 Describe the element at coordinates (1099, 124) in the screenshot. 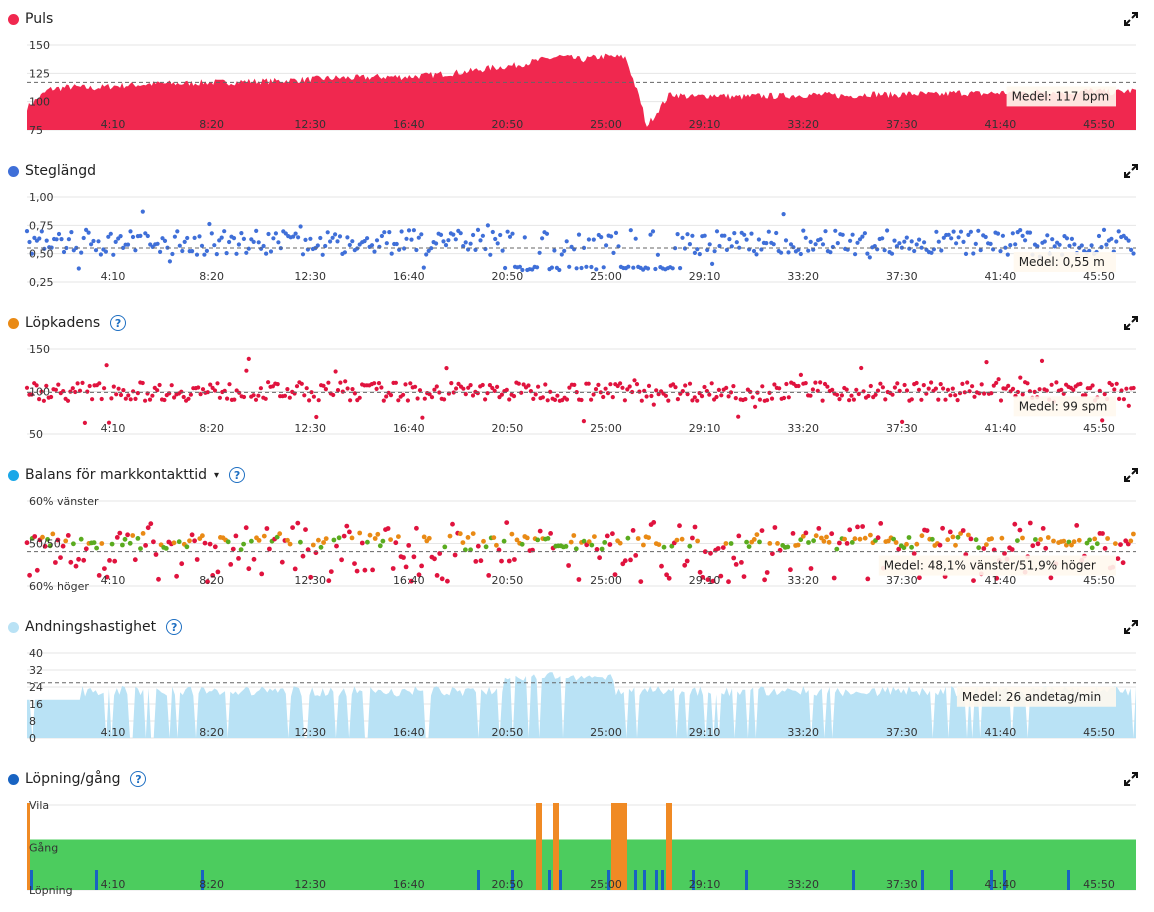

I see `x-tick-label: 45:50` at that location.